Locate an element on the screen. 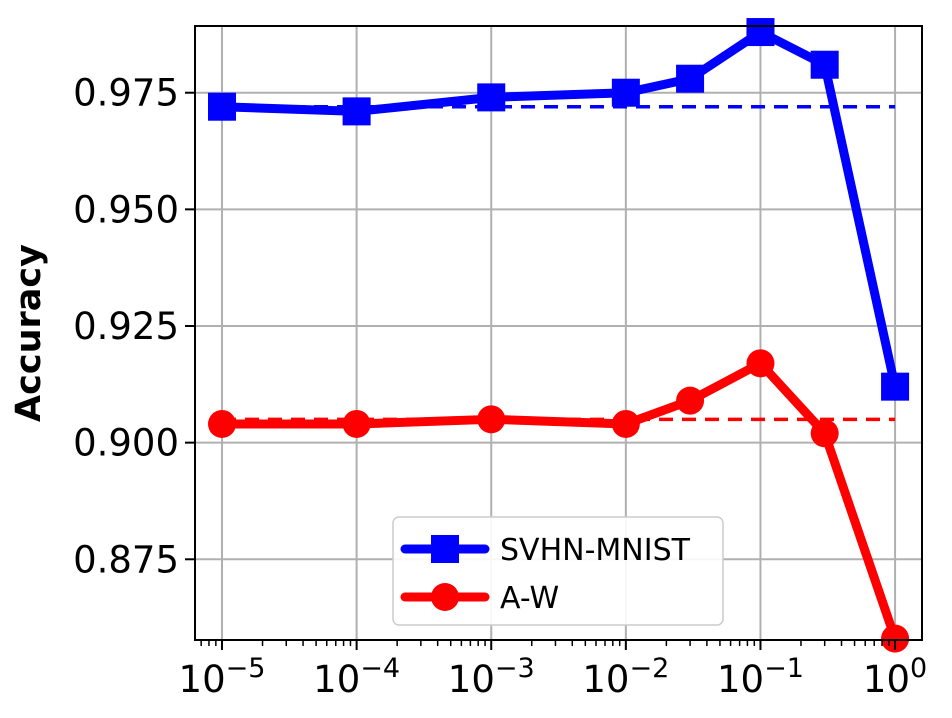 This screenshot has height=718, width=952. y-tick-label: 0.925 is located at coordinates (126, 326).